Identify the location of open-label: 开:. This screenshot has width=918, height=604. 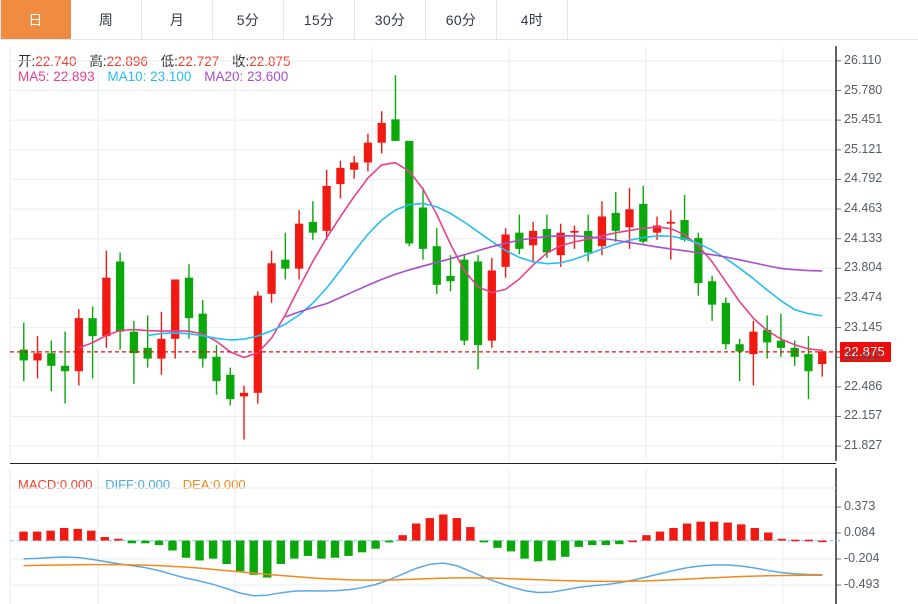
(27, 61).